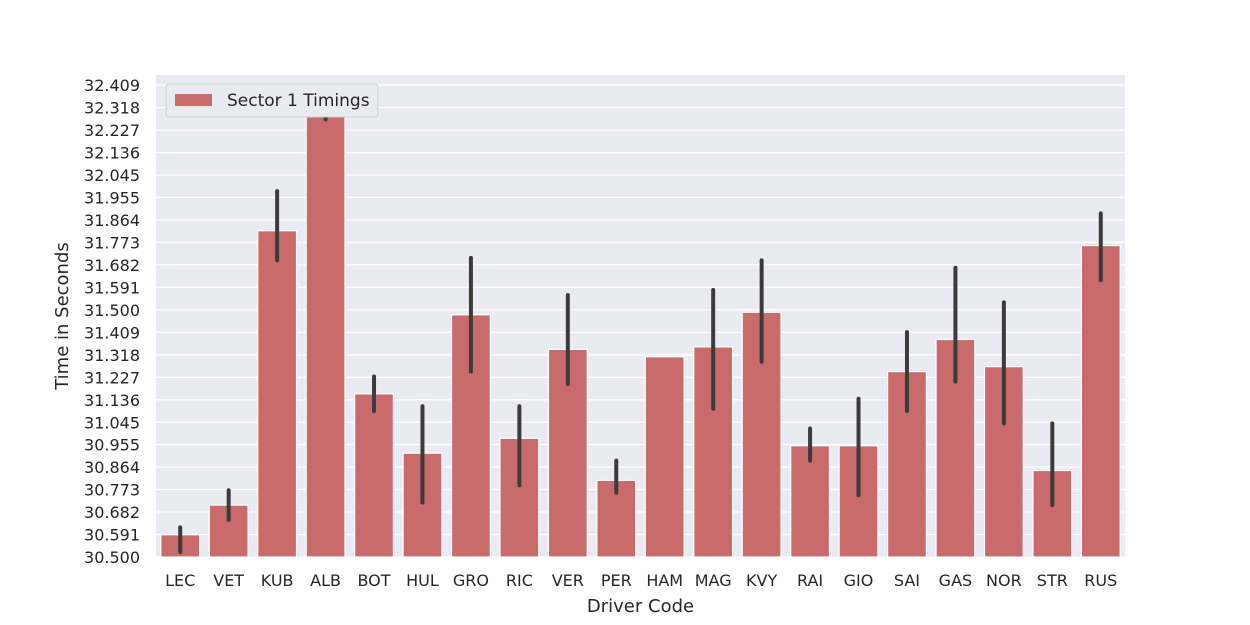 The height and width of the screenshot is (625, 1250). Describe the element at coordinates (616, 580) in the screenshot. I see `x-tick-label: PER` at that location.